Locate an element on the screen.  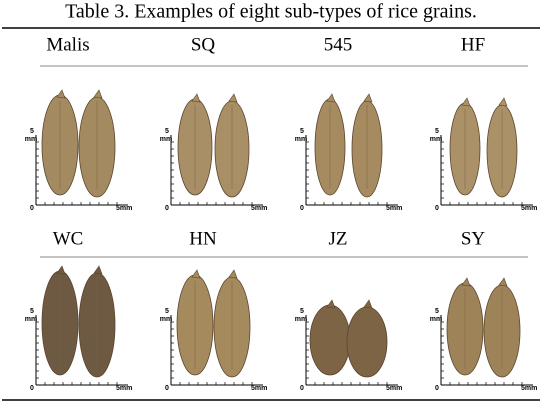
column-label: WC is located at coordinates (68, 238).